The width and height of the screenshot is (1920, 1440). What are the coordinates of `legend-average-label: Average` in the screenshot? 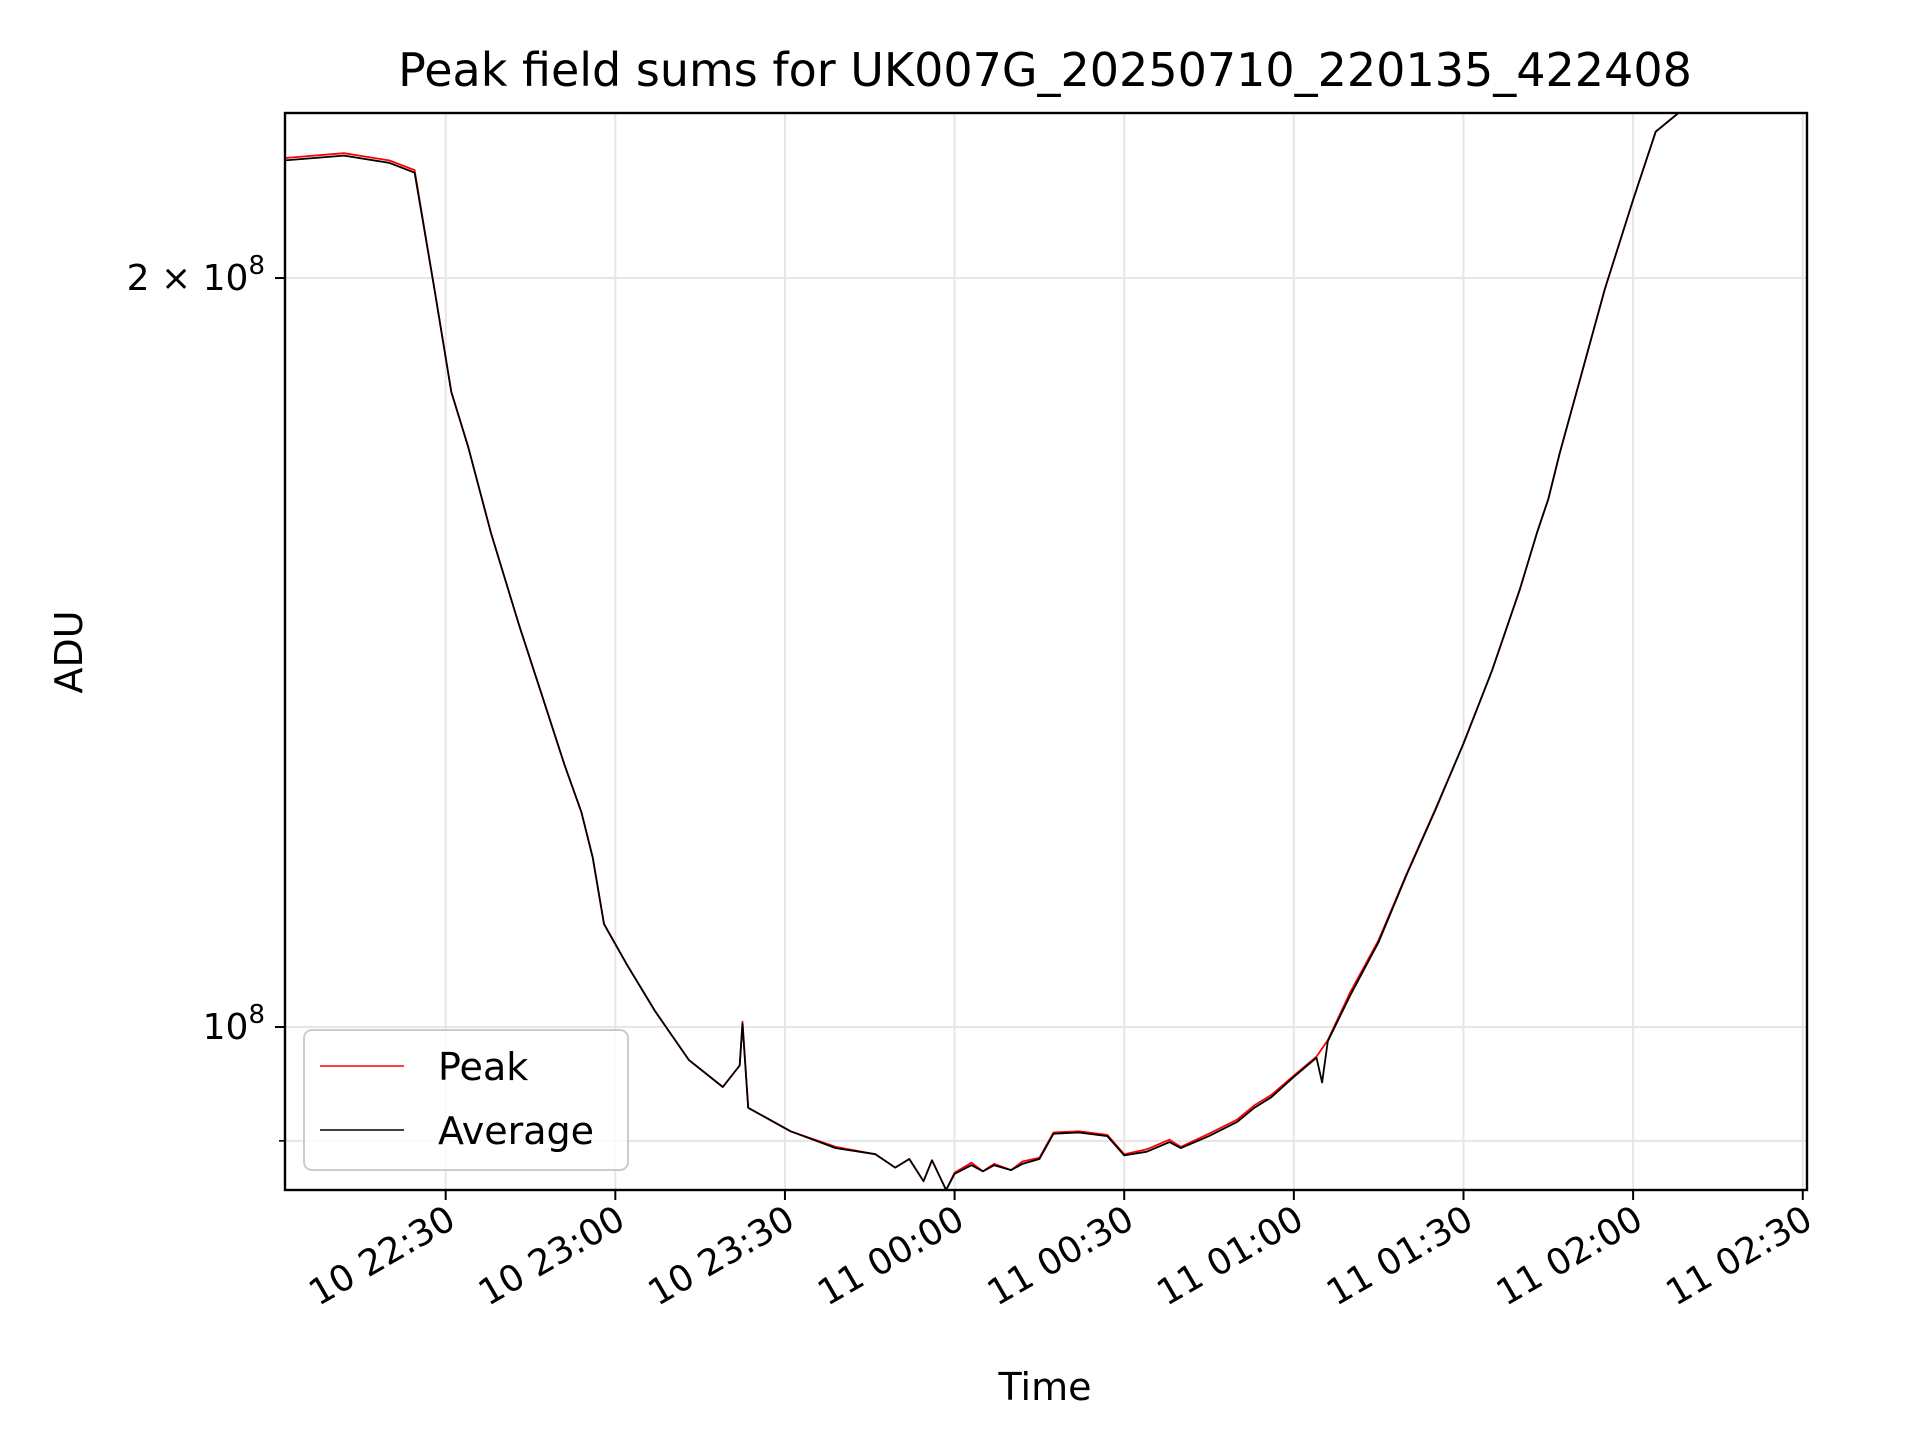 It's located at (516, 1131).